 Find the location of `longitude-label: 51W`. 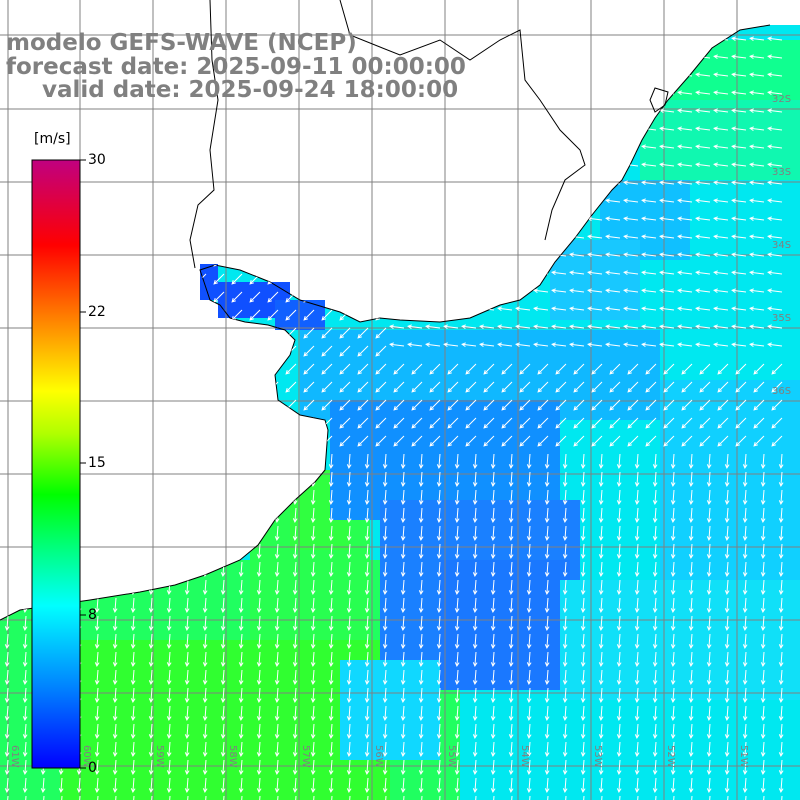

longitude-label: 51W is located at coordinates (743, 756).